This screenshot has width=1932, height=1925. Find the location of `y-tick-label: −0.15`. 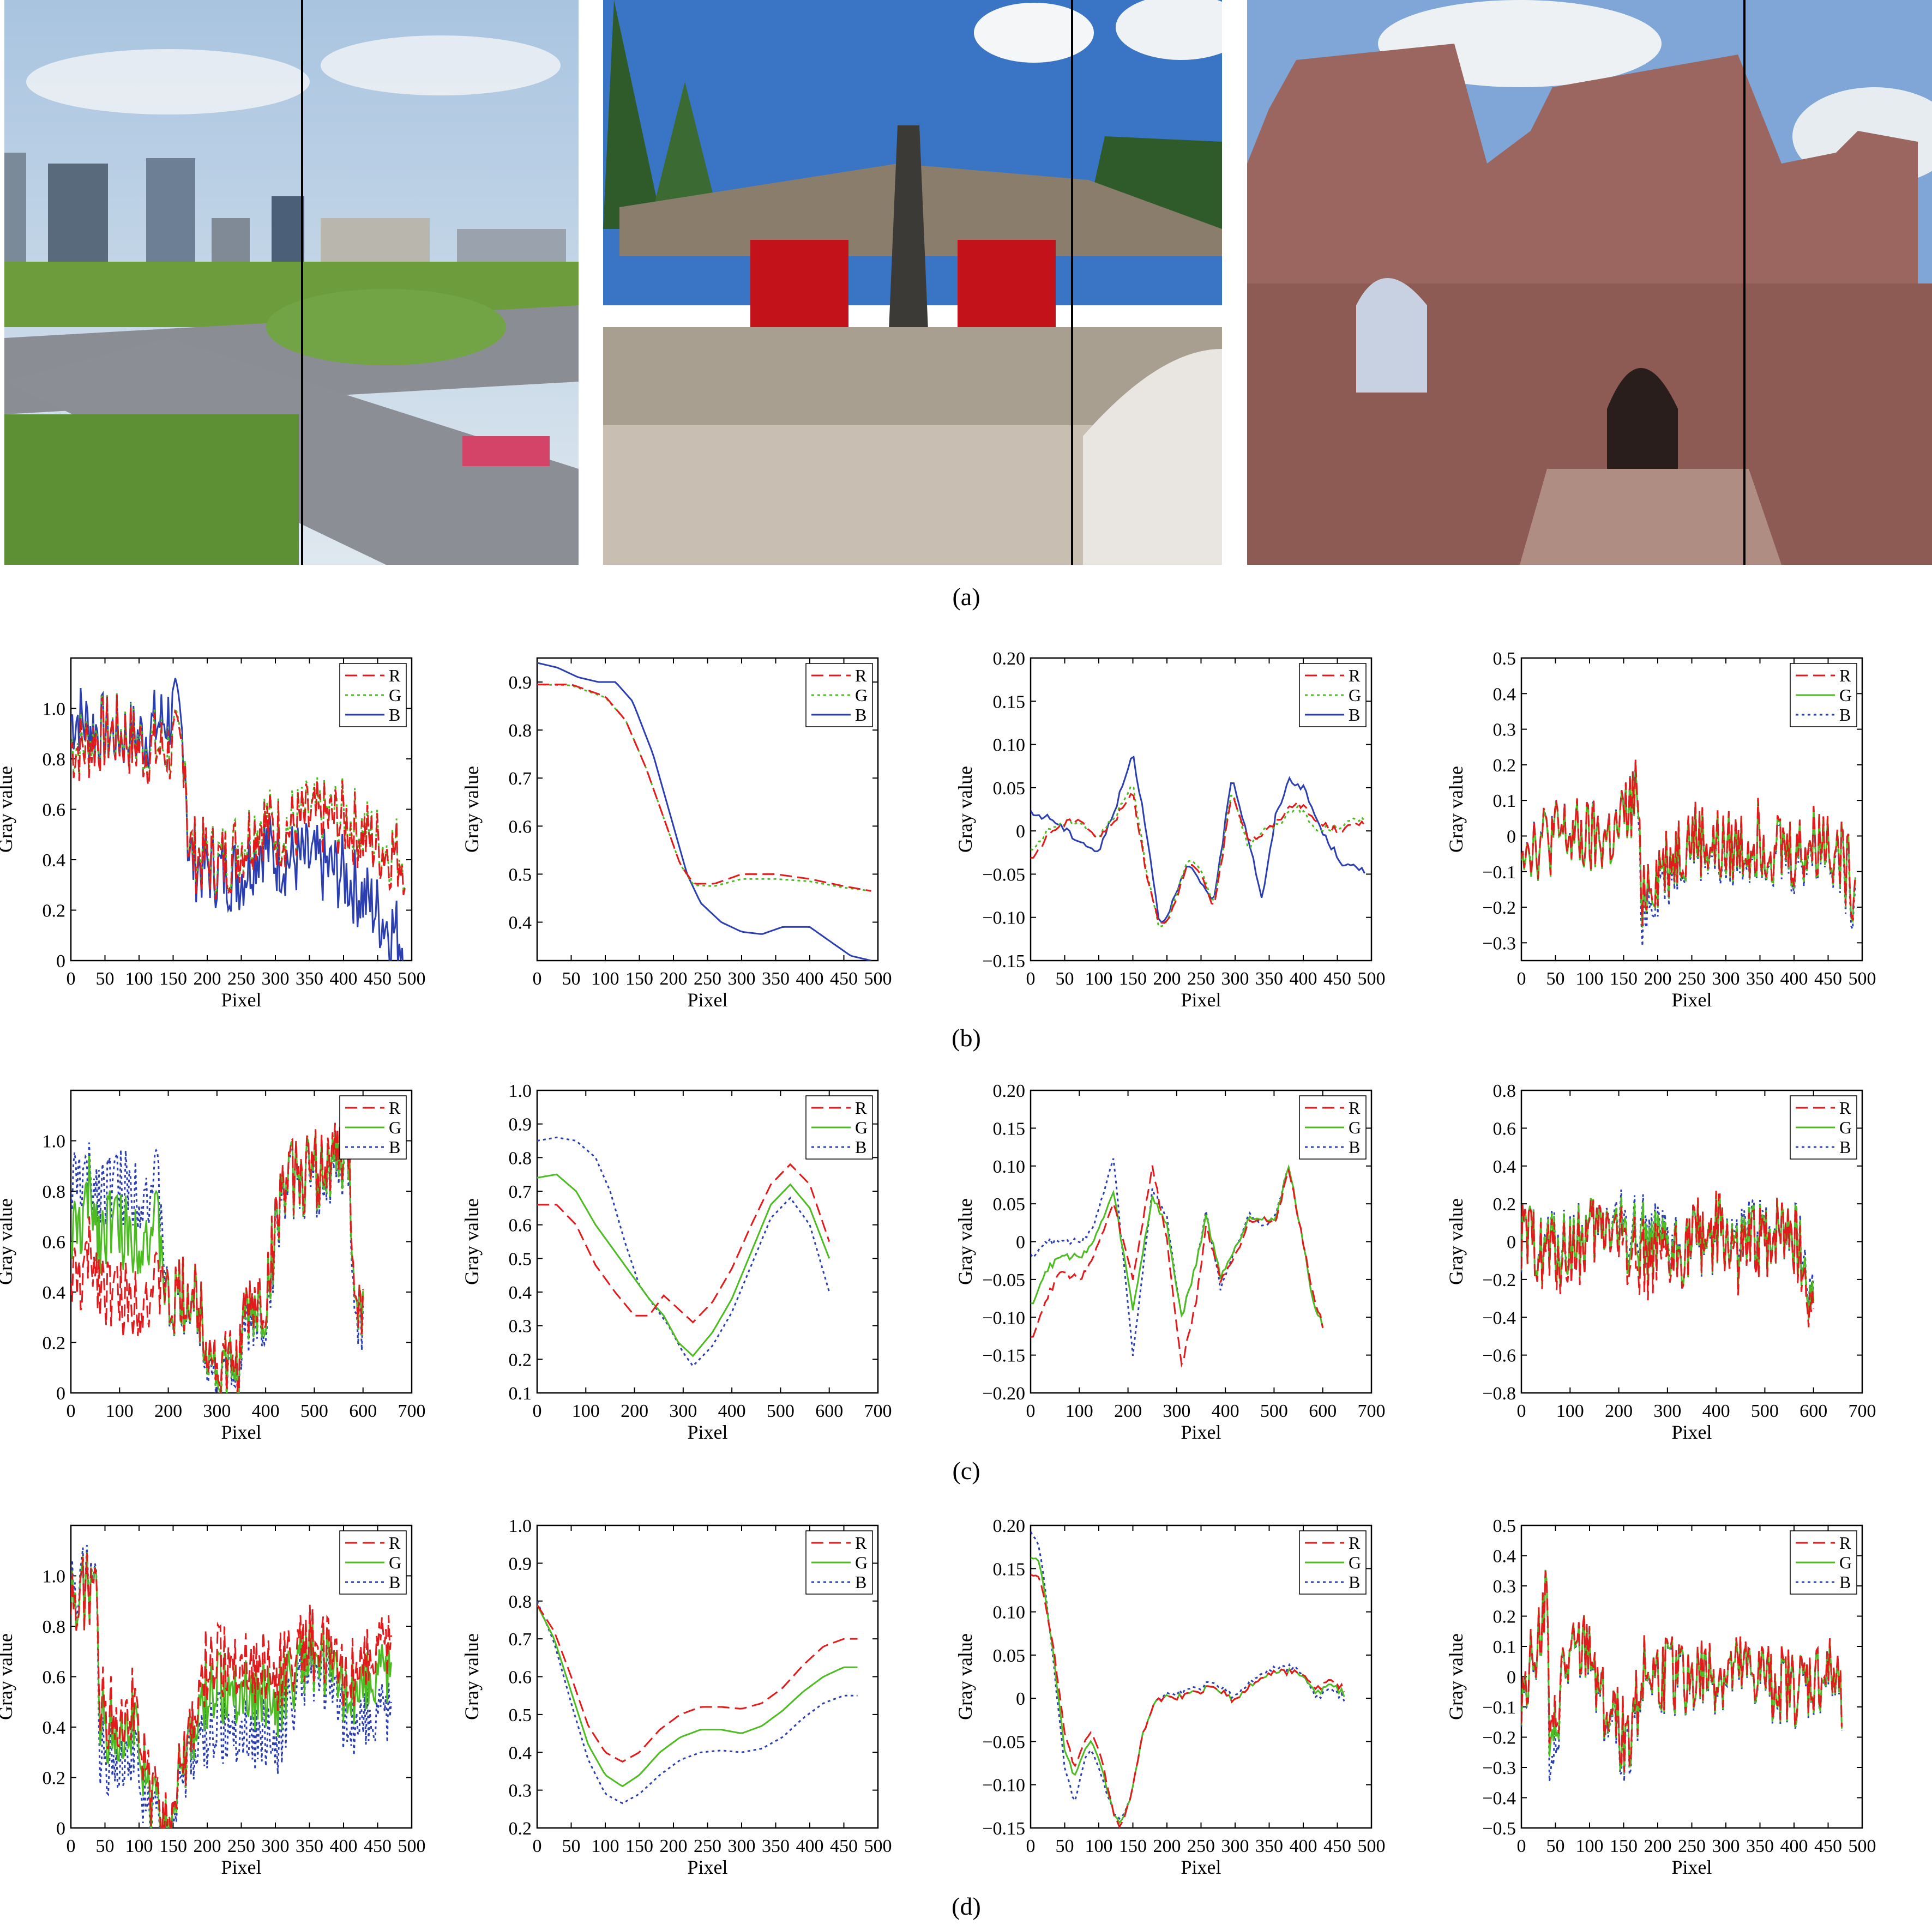

y-tick-label: −0.15 is located at coordinates (1003, 1829).